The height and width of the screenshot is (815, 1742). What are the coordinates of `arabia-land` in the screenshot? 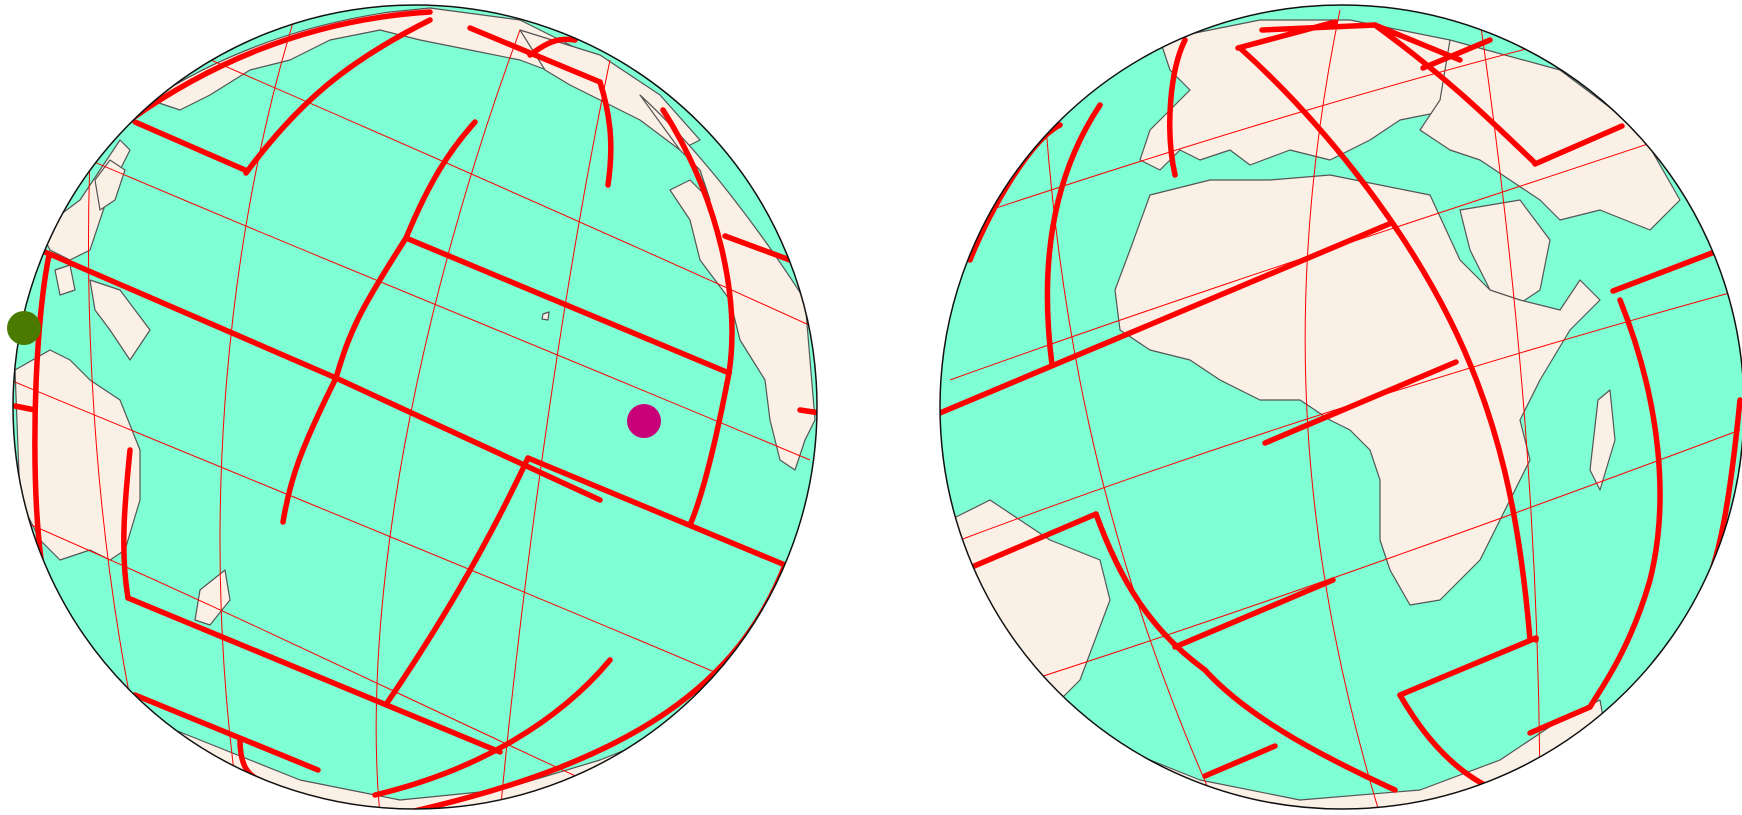 It's located at (1505, 255).